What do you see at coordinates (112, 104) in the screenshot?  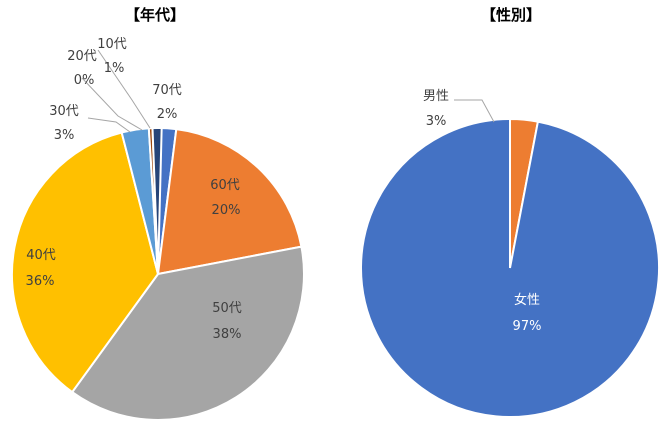 I see `leader-20s` at bounding box center [112, 104].